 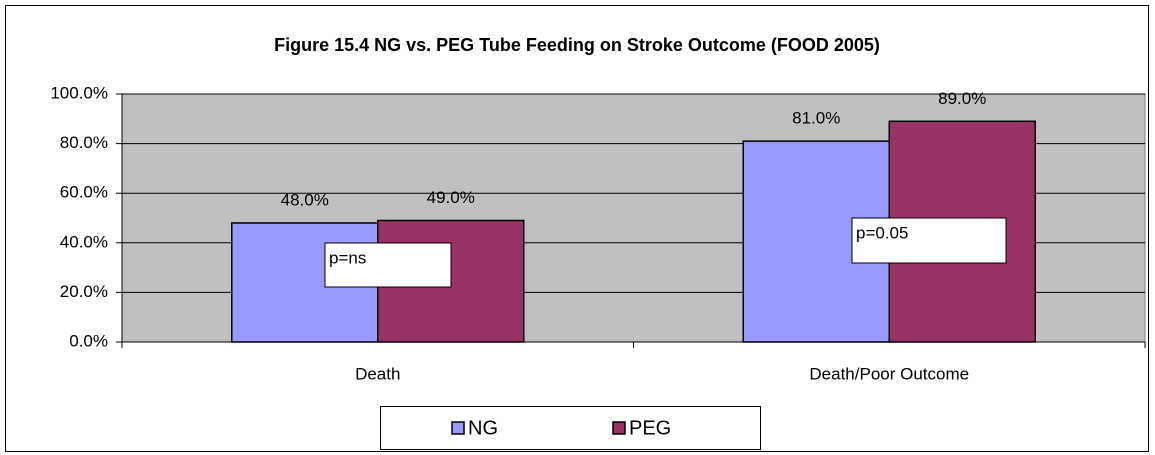 I want to click on value-label: 89.0%, so click(x=962, y=98).